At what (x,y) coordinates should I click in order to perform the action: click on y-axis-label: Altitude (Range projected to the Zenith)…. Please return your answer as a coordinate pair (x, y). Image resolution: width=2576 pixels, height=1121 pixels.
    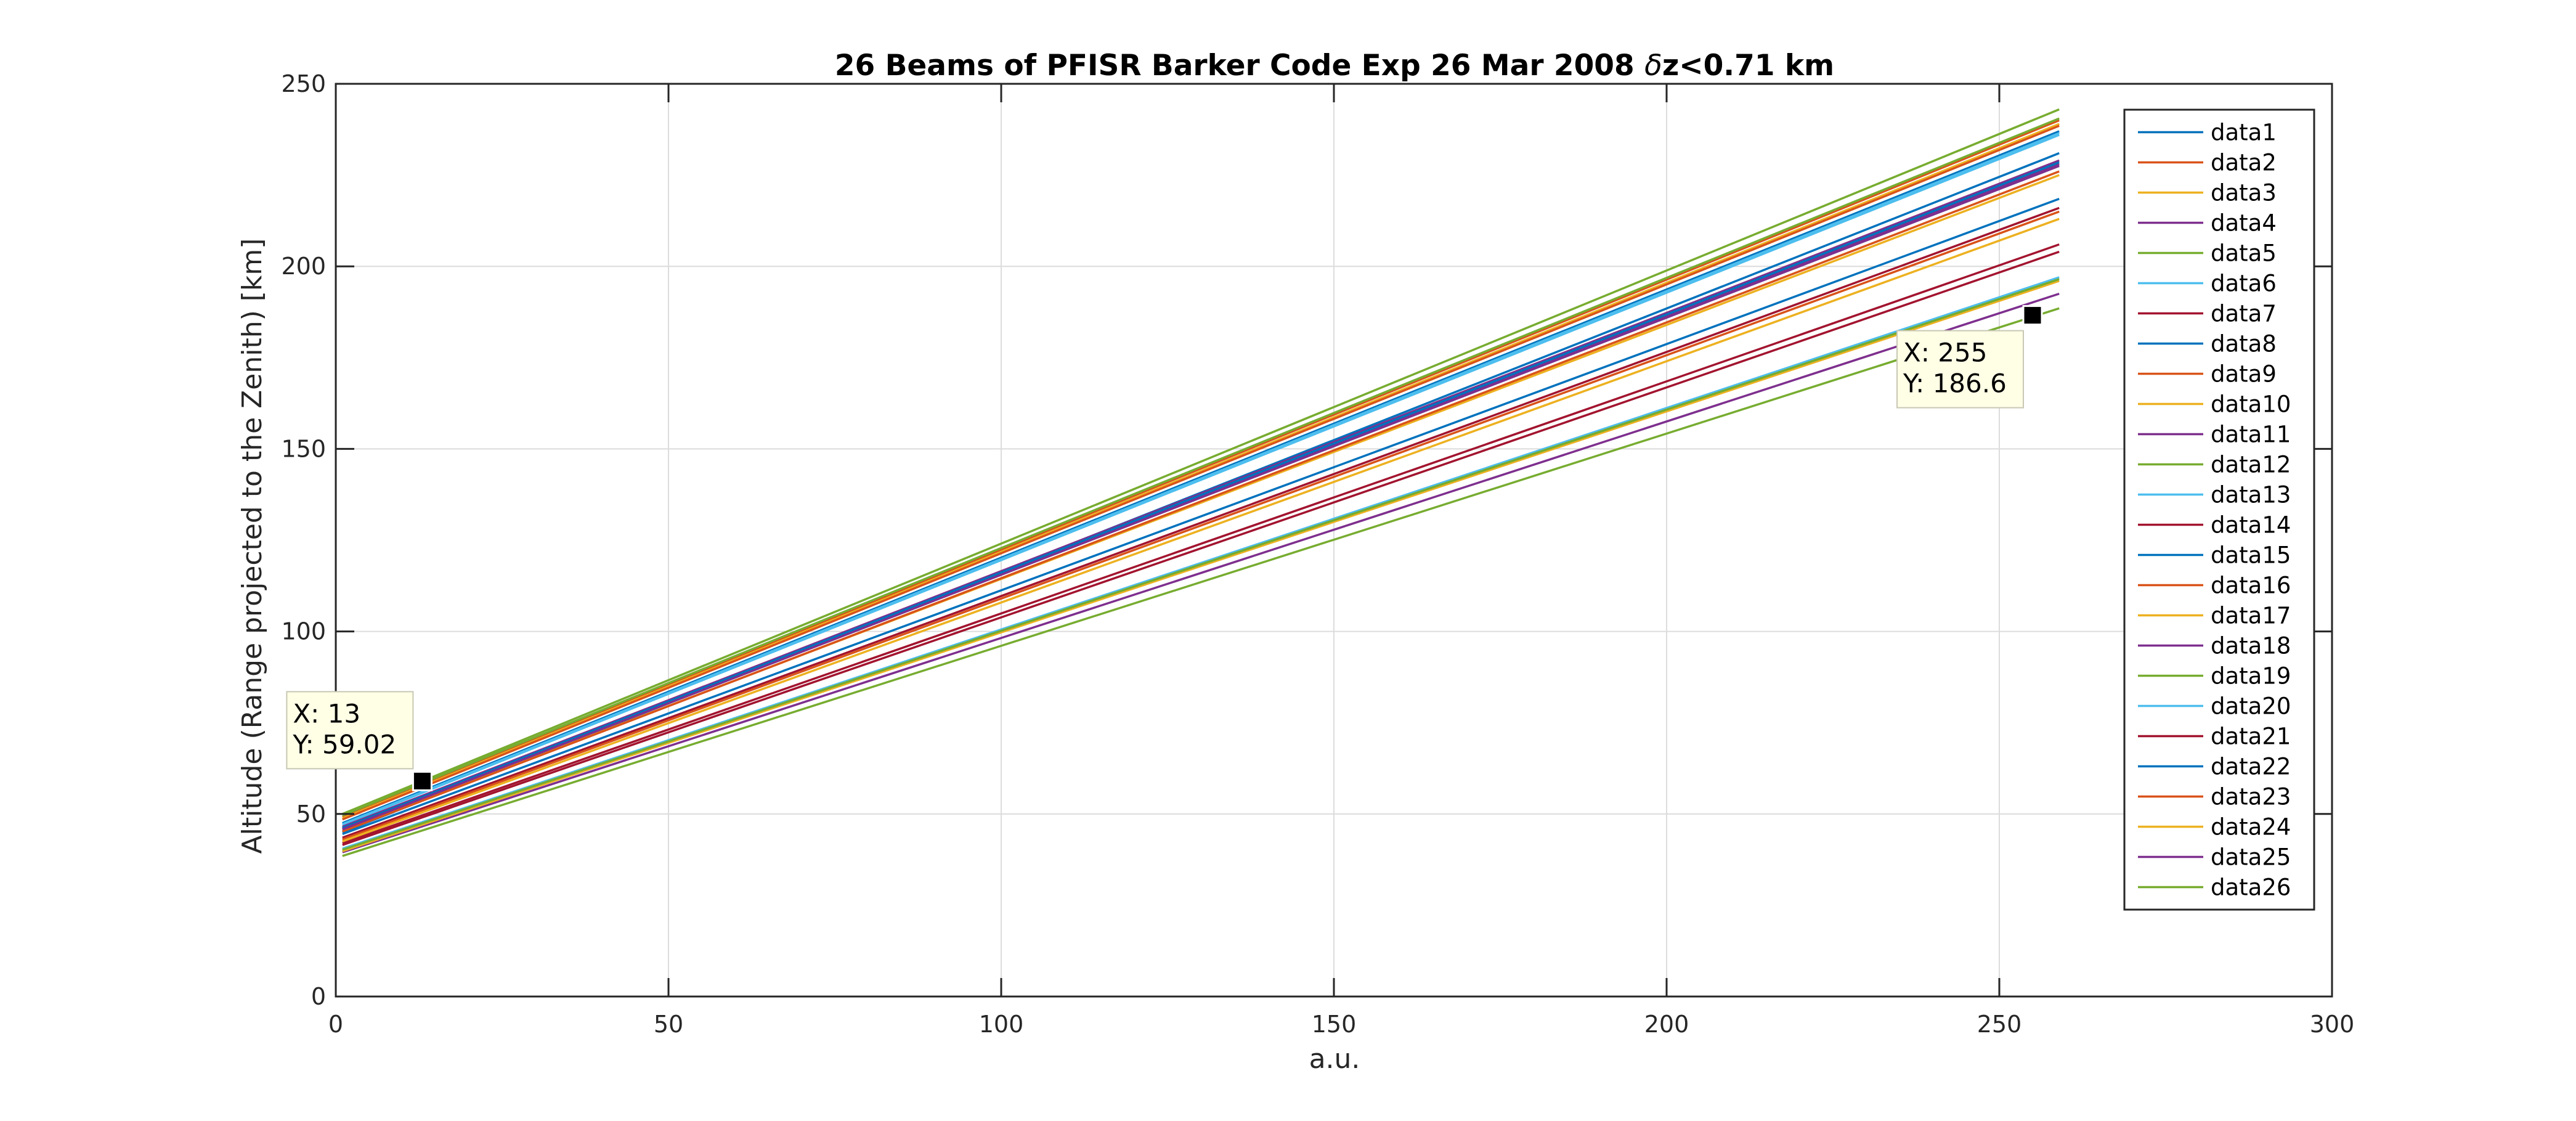
    Looking at the image, I should click on (252, 546).